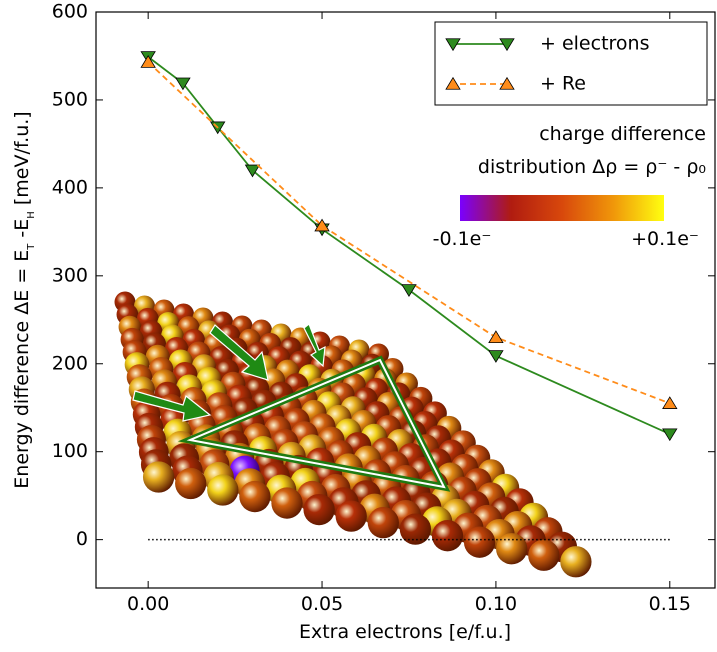 This screenshot has height=652, width=717. I want to click on y-tick-label: 600, so click(70, 12).